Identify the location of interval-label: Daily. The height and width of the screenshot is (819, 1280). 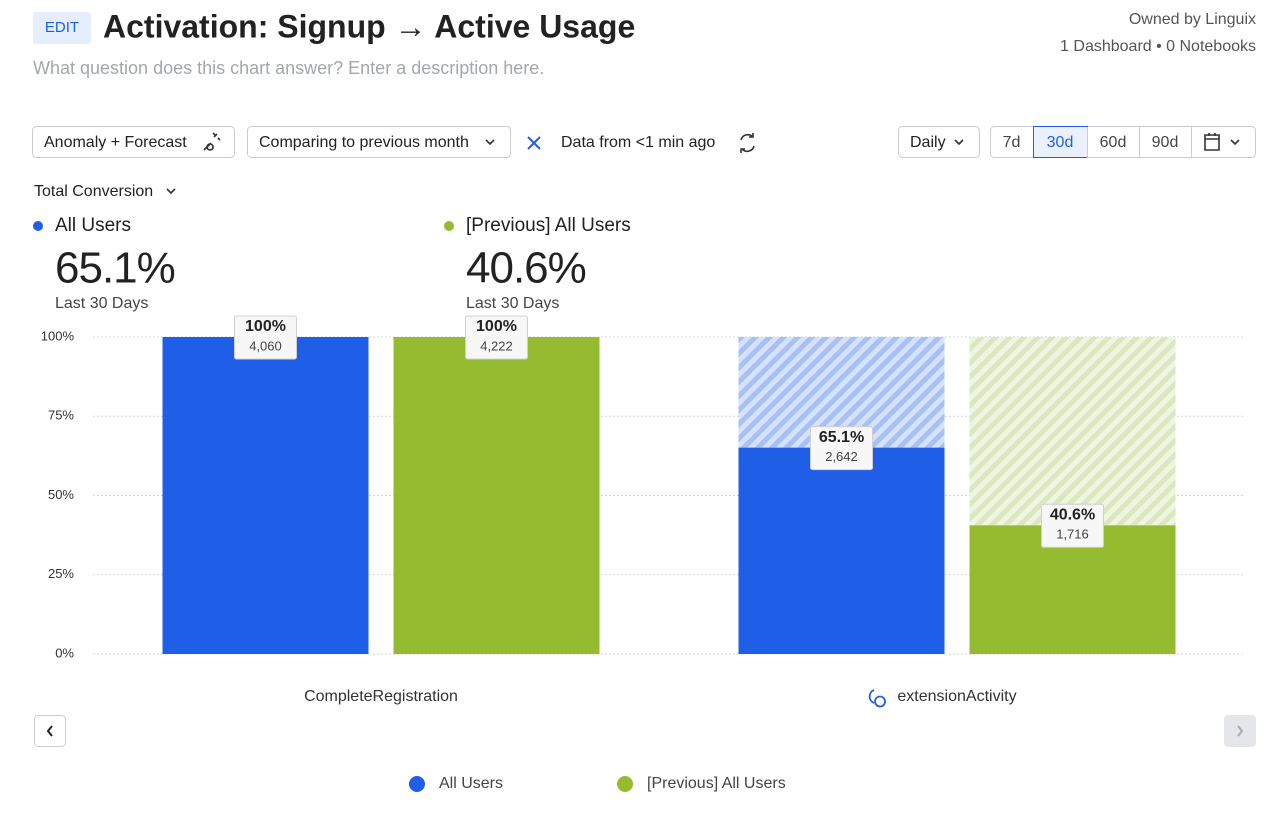
(928, 142).